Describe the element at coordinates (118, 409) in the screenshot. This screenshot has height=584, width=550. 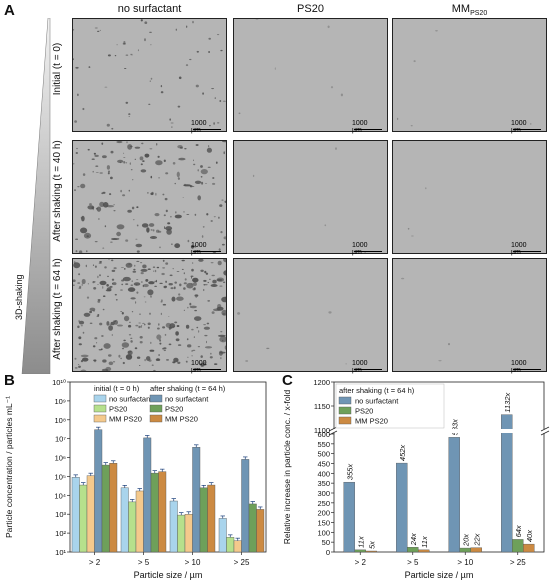
I see `chart-b-legend-label: PS20` at that location.